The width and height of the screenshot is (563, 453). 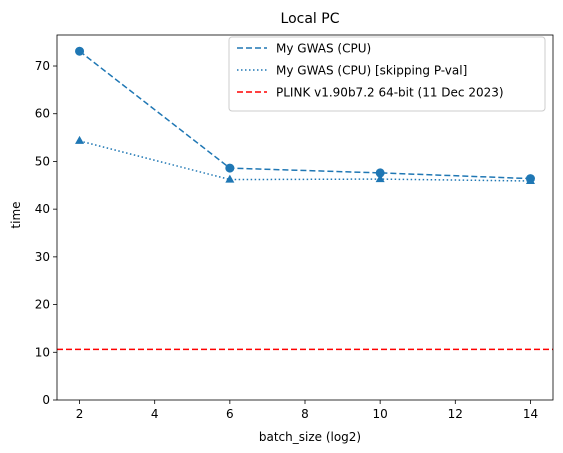 I want to click on y-axis-label: time, so click(x=16, y=214).